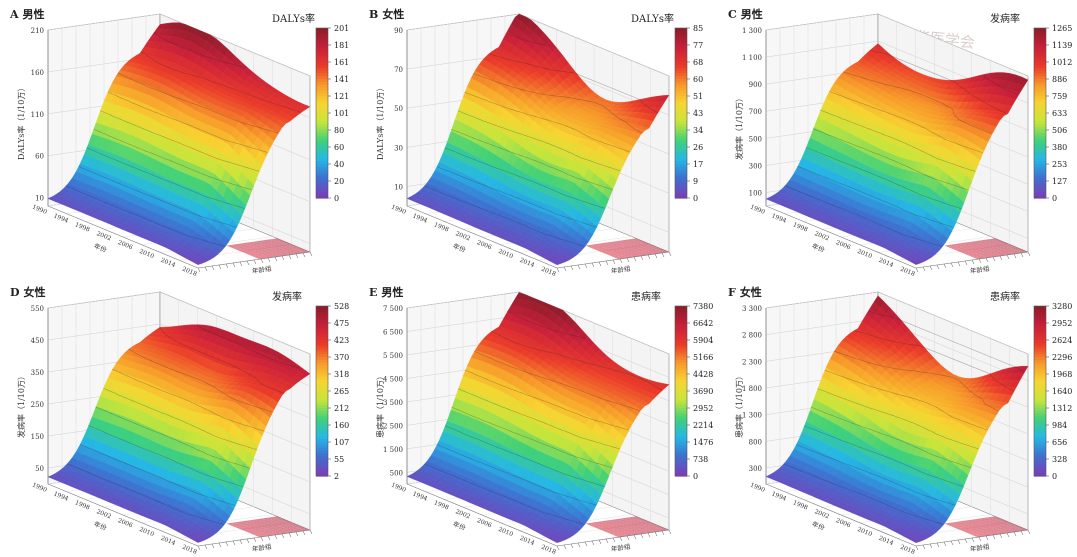  Describe the element at coordinates (396, 473) in the screenshot. I see `z-tick-label: 500` at that location.